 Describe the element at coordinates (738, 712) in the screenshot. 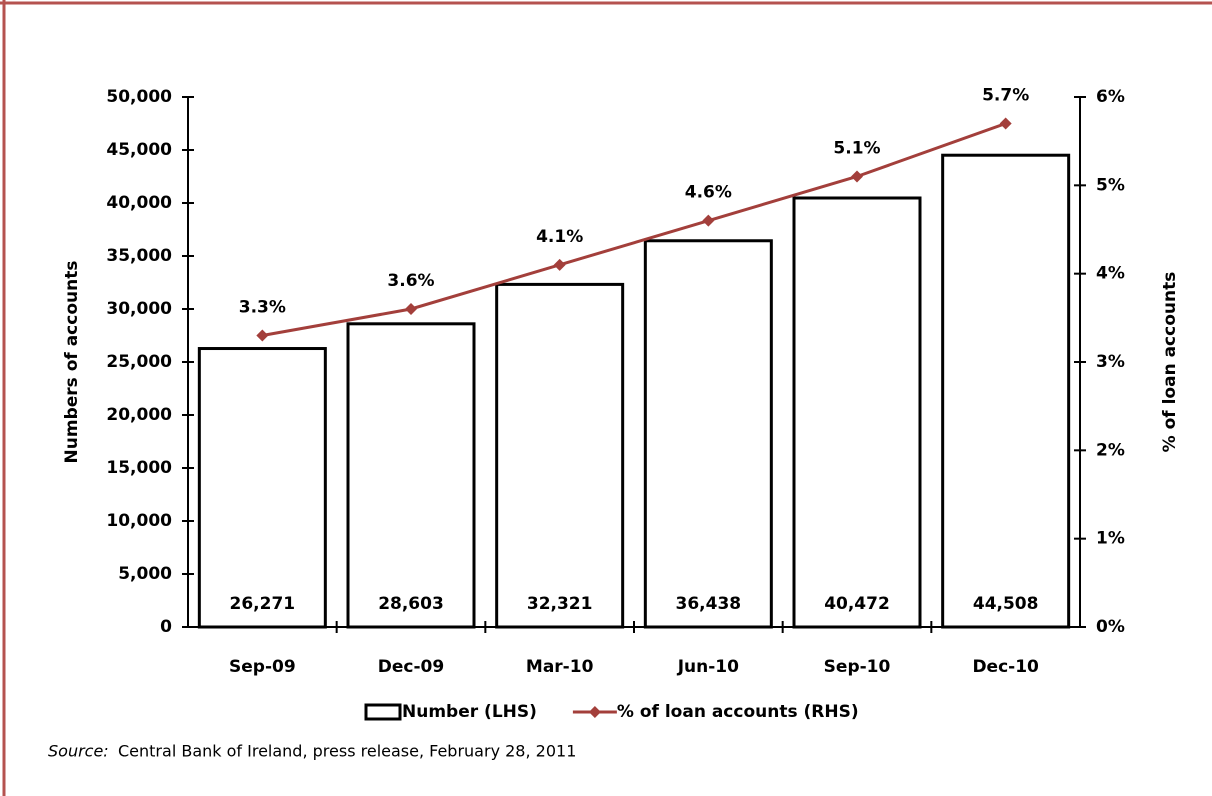

I see `legend-label: % of loan accounts (RHS)` at that location.